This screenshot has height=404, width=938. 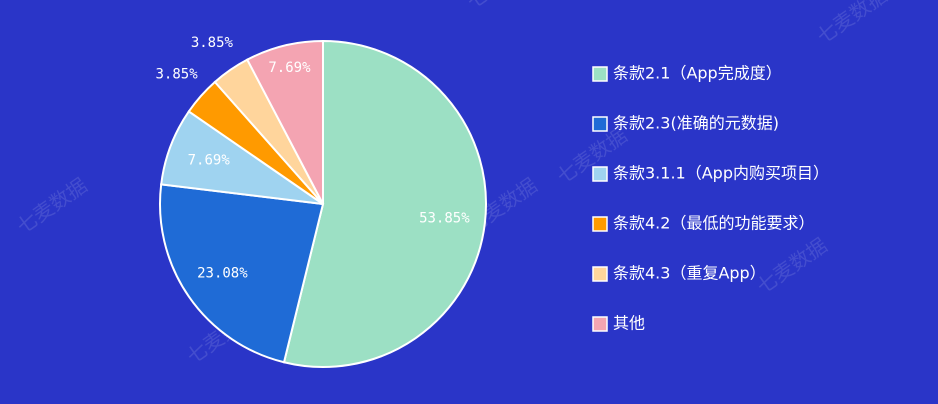 What do you see at coordinates (697, 73) in the screenshot?
I see `legend-label: 条款2.1（App完成度）` at bounding box center [697, 73].